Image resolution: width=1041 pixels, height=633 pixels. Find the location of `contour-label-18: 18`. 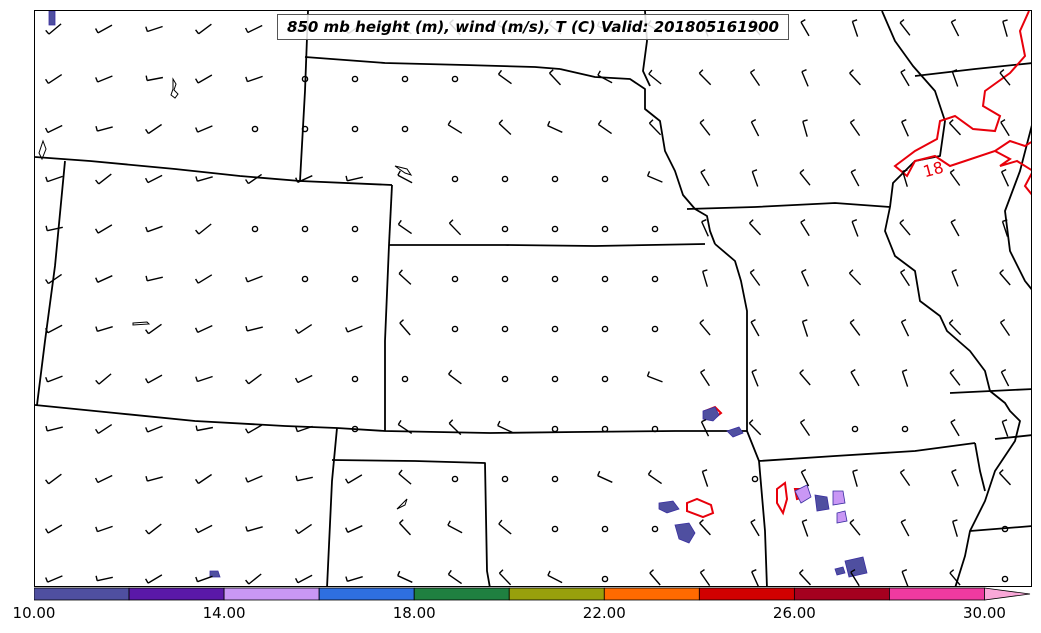

contour-label-18: 18 is located at coordinates (933, 170).